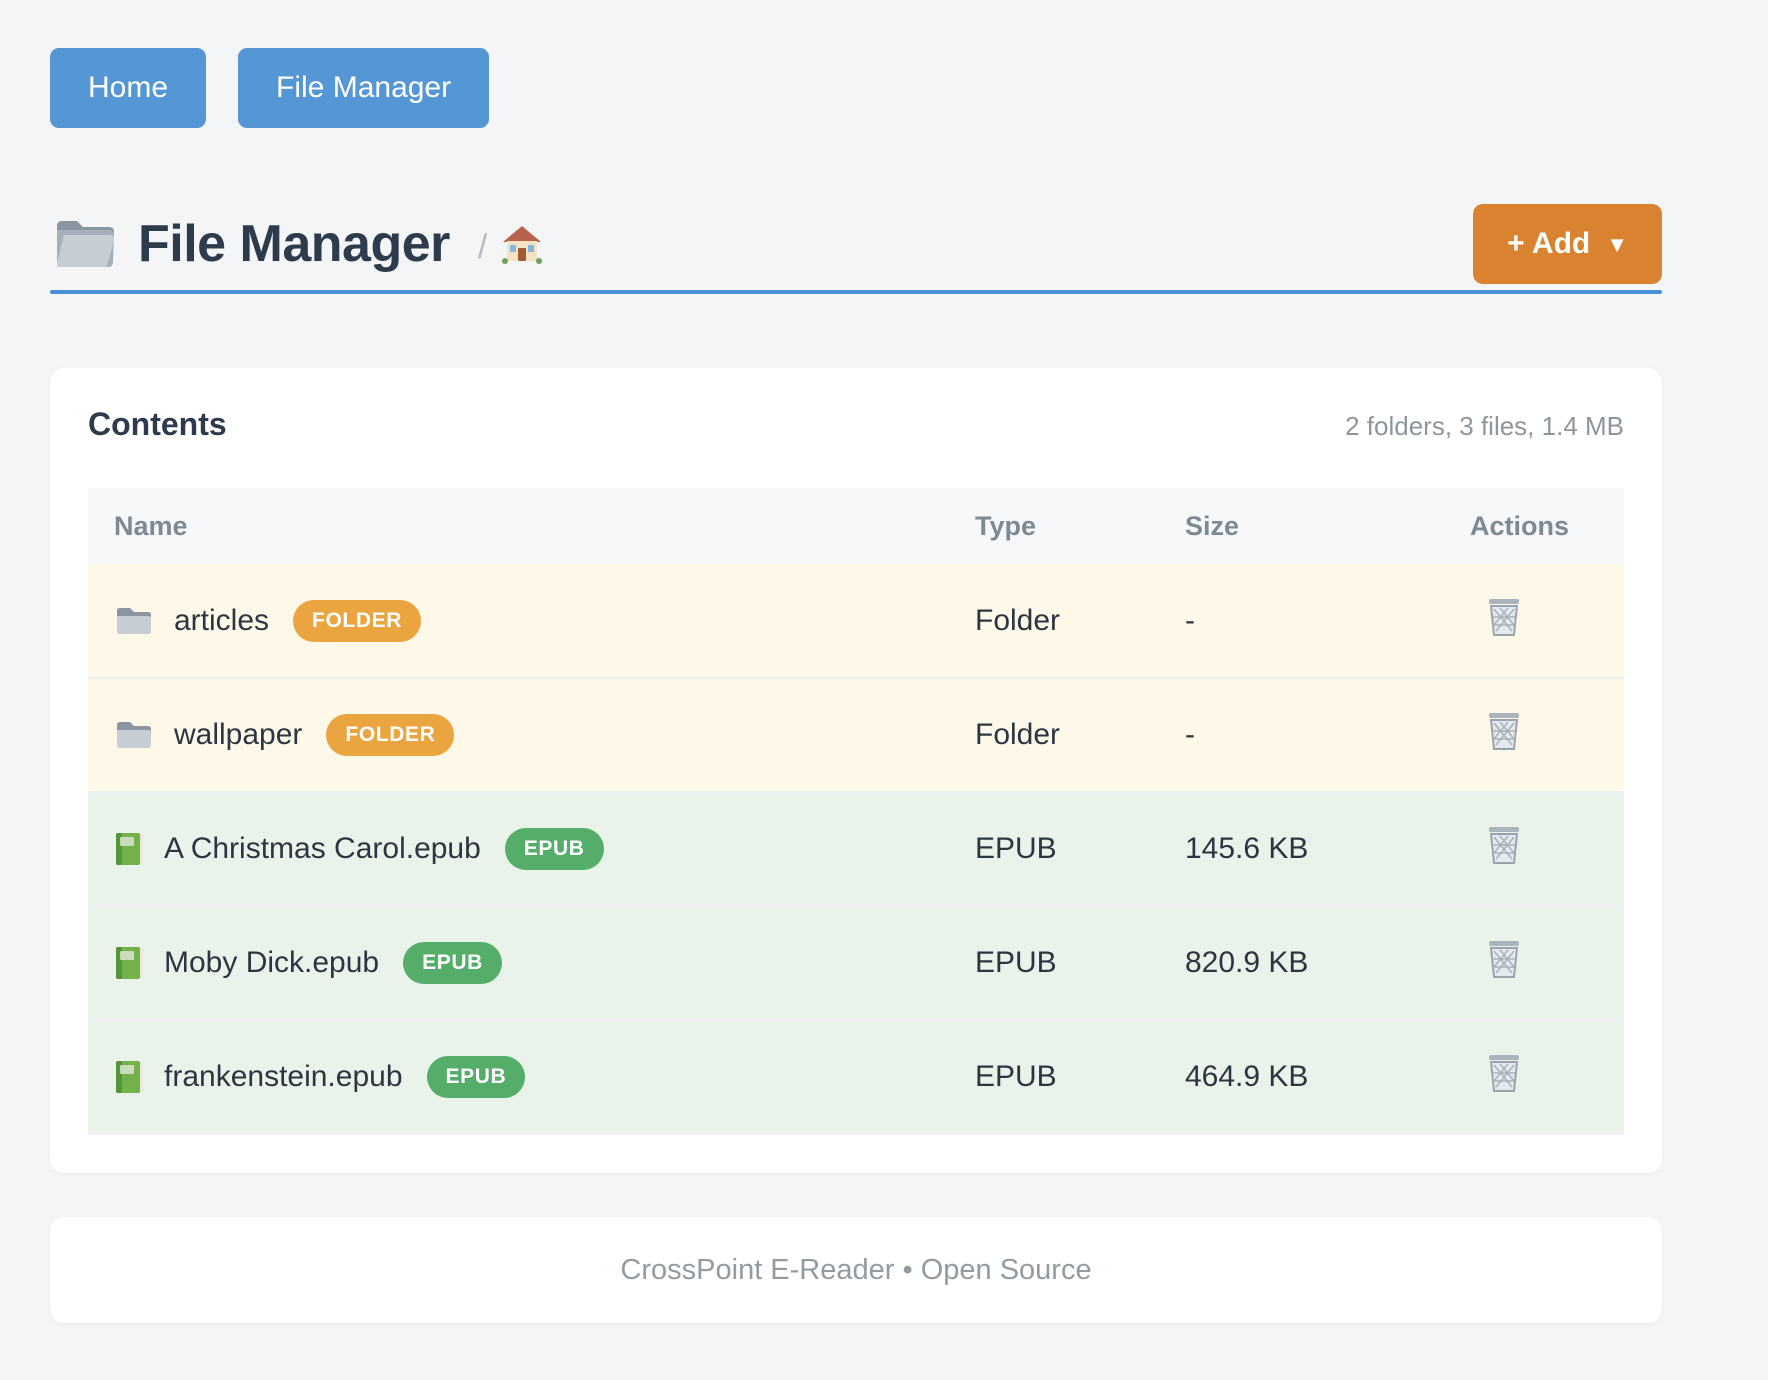 The height and width of the screenshot is (1380, 1768). What do you see at coordinates (856, 1077) in the screenshot?
I see `table-row: frankenstein.epub EPUB EPUB 464.9 KB` at bounding box center [856, 1077].